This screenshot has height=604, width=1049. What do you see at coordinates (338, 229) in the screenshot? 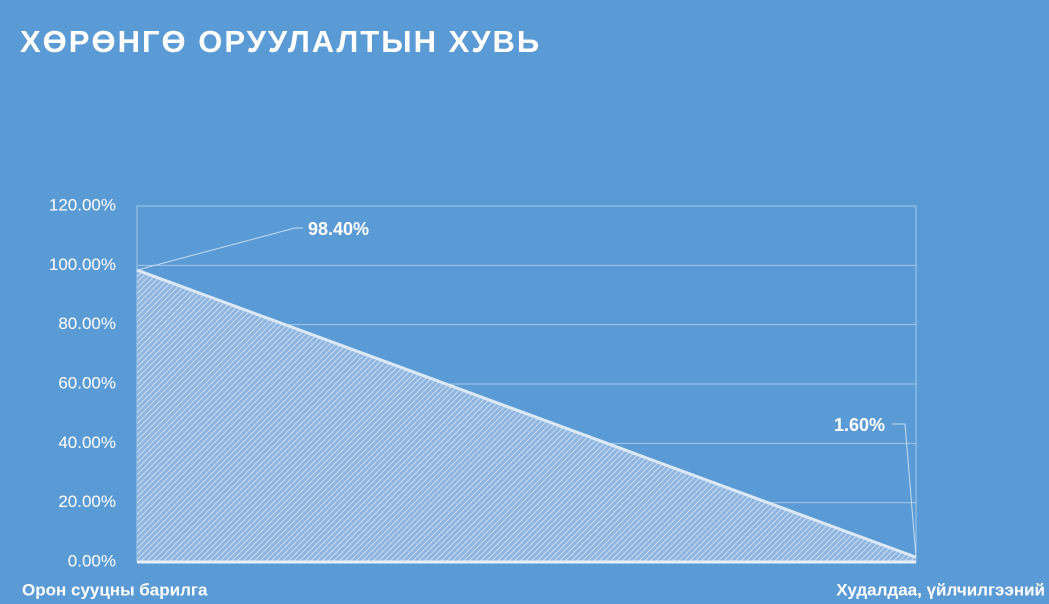
I see `data-label: 98.40%` at bounding box center [338, 229].